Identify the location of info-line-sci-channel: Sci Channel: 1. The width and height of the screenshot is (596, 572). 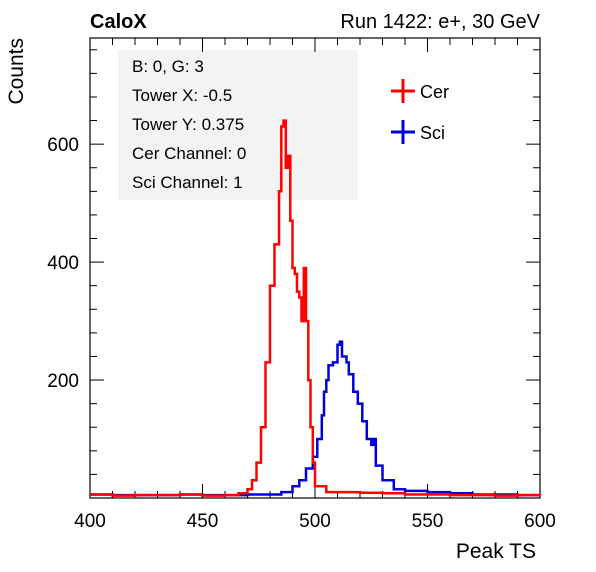
(187, 182).